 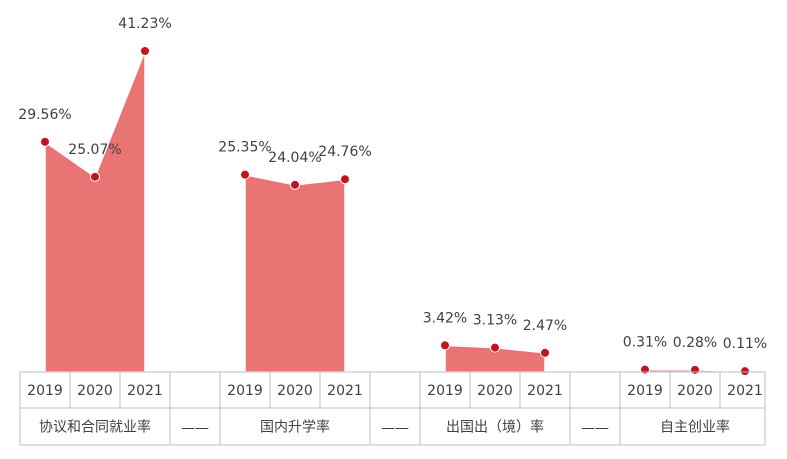 I want to click on data-label: 0.31%, so click(x=645, y=343).